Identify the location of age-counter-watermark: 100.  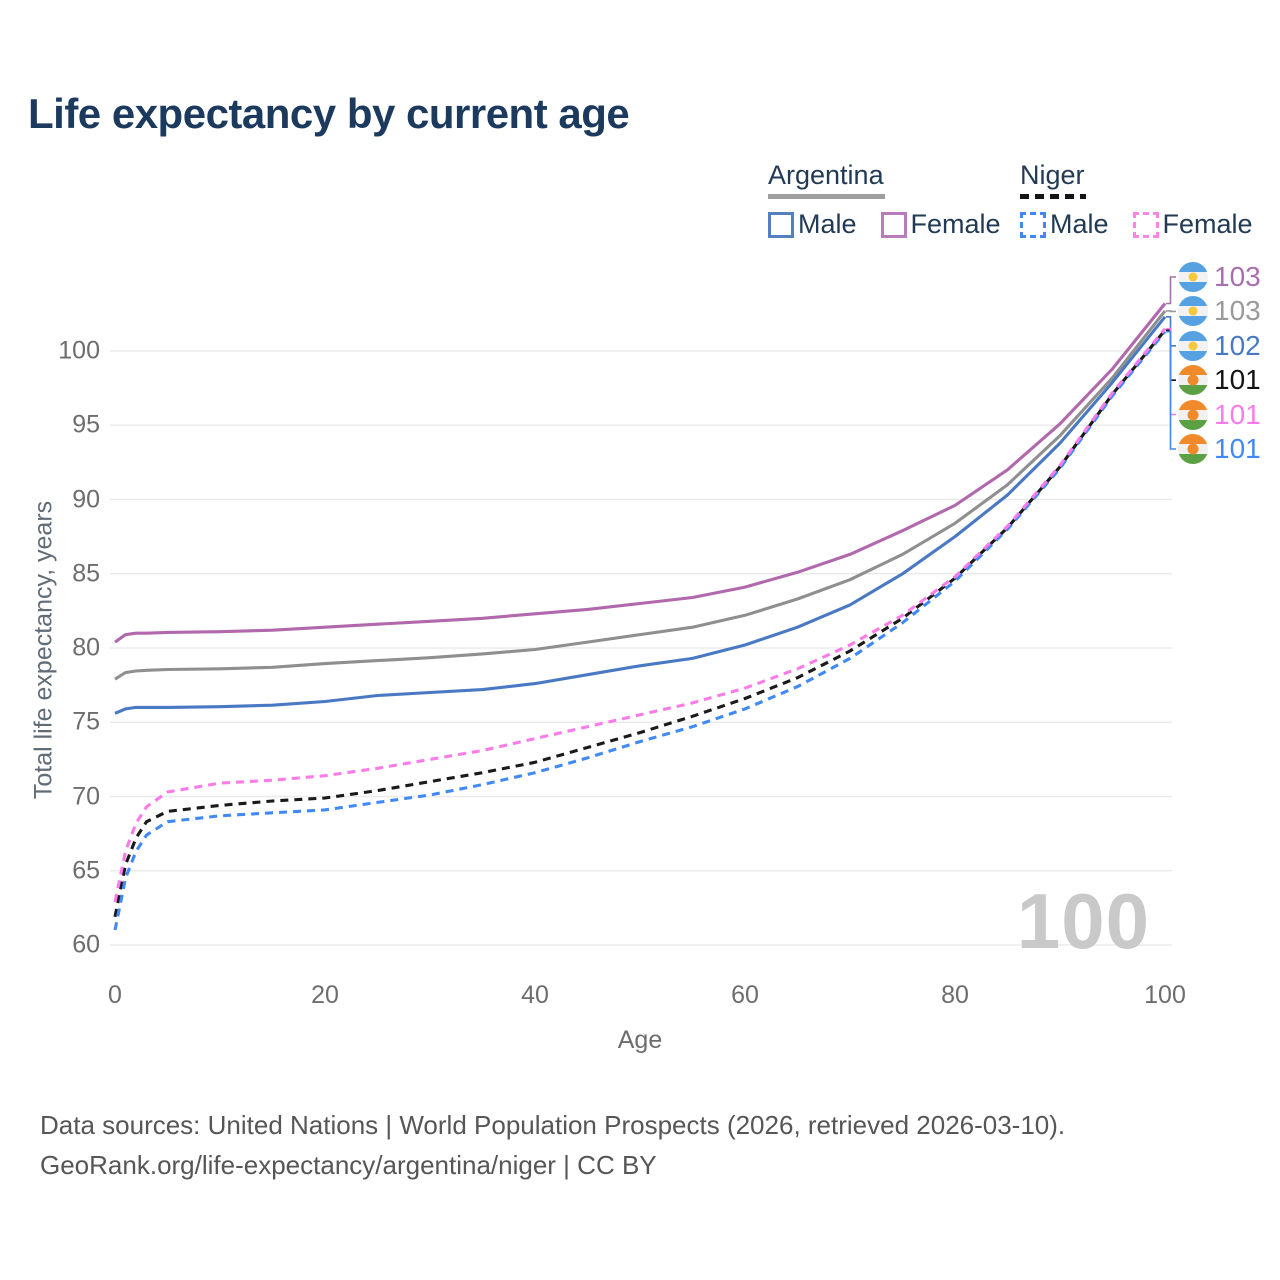
(1083, 921).